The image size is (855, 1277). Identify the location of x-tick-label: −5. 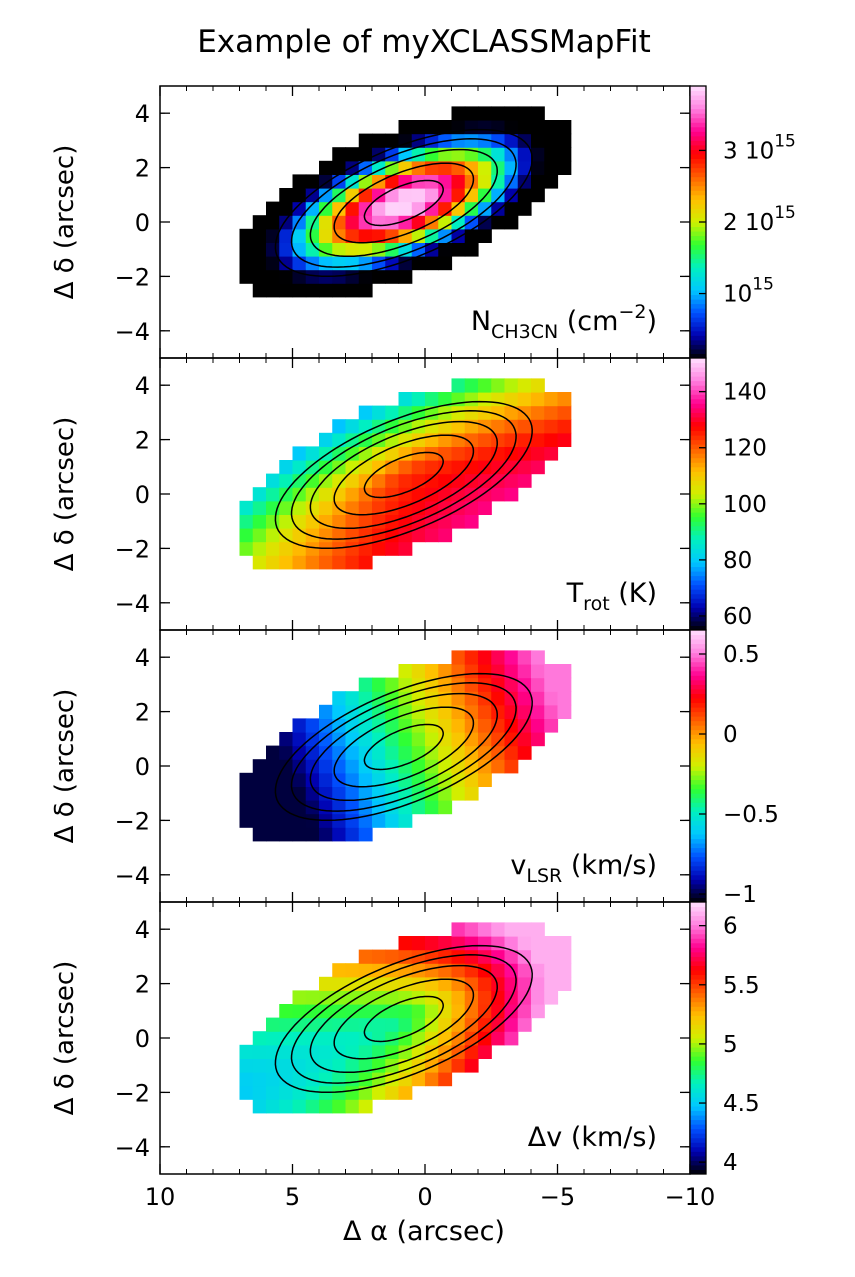
(557, 1197).